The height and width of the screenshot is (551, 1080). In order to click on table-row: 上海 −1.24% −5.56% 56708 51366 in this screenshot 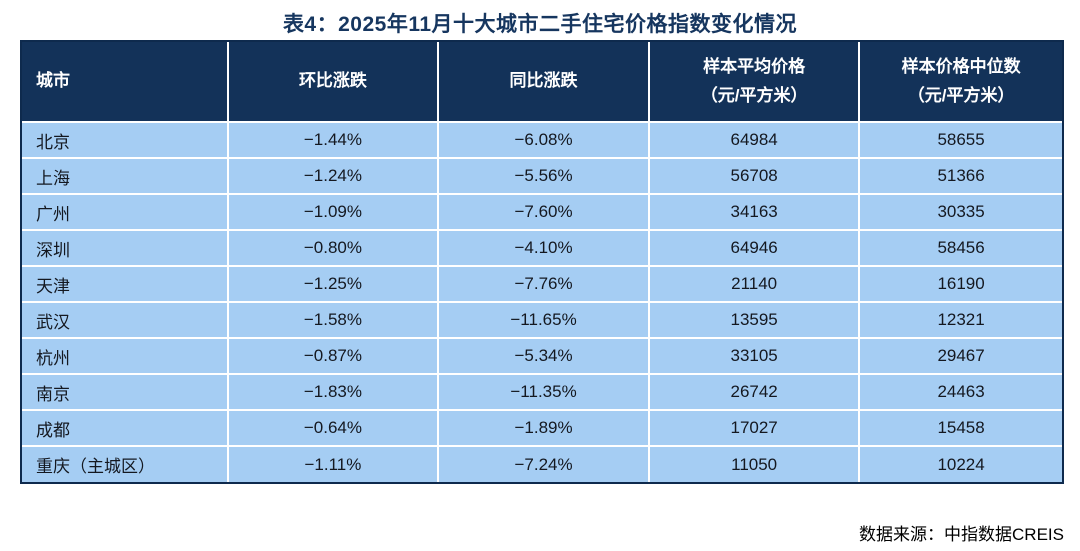, I will do `click(542, 176)`.